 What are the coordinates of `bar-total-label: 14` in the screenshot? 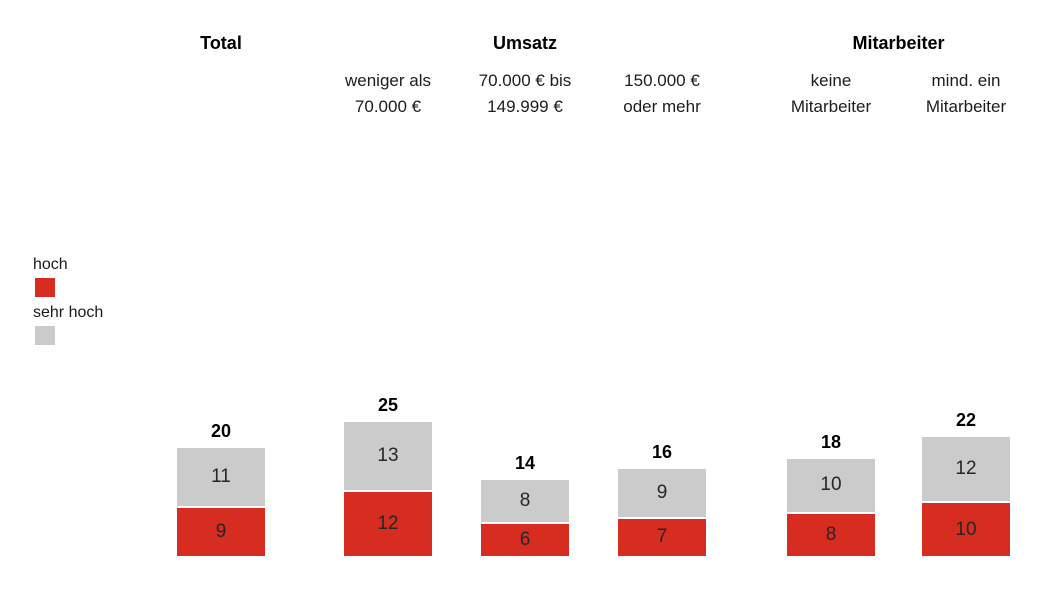 It's located at (525, 462).